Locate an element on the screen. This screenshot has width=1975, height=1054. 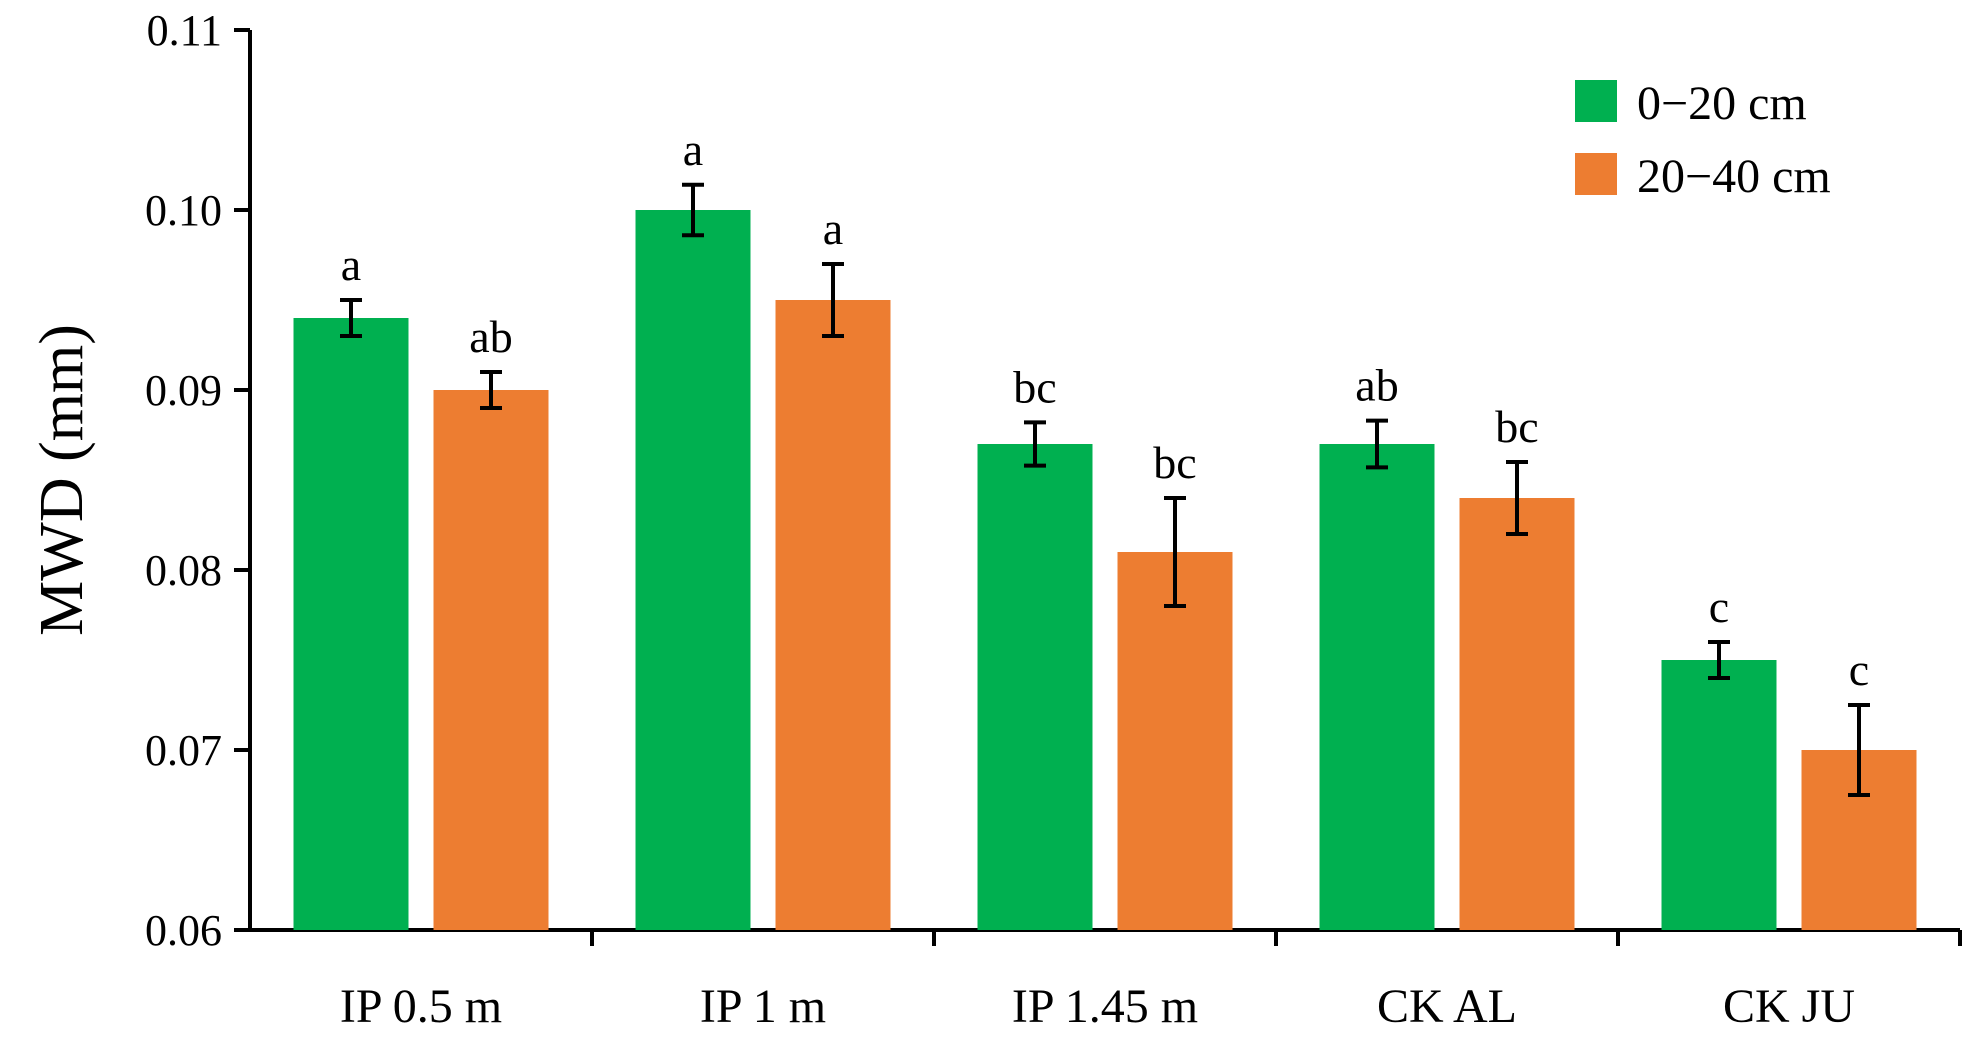
y-tick-label: 0.08 is located at coordinates (183, 570).